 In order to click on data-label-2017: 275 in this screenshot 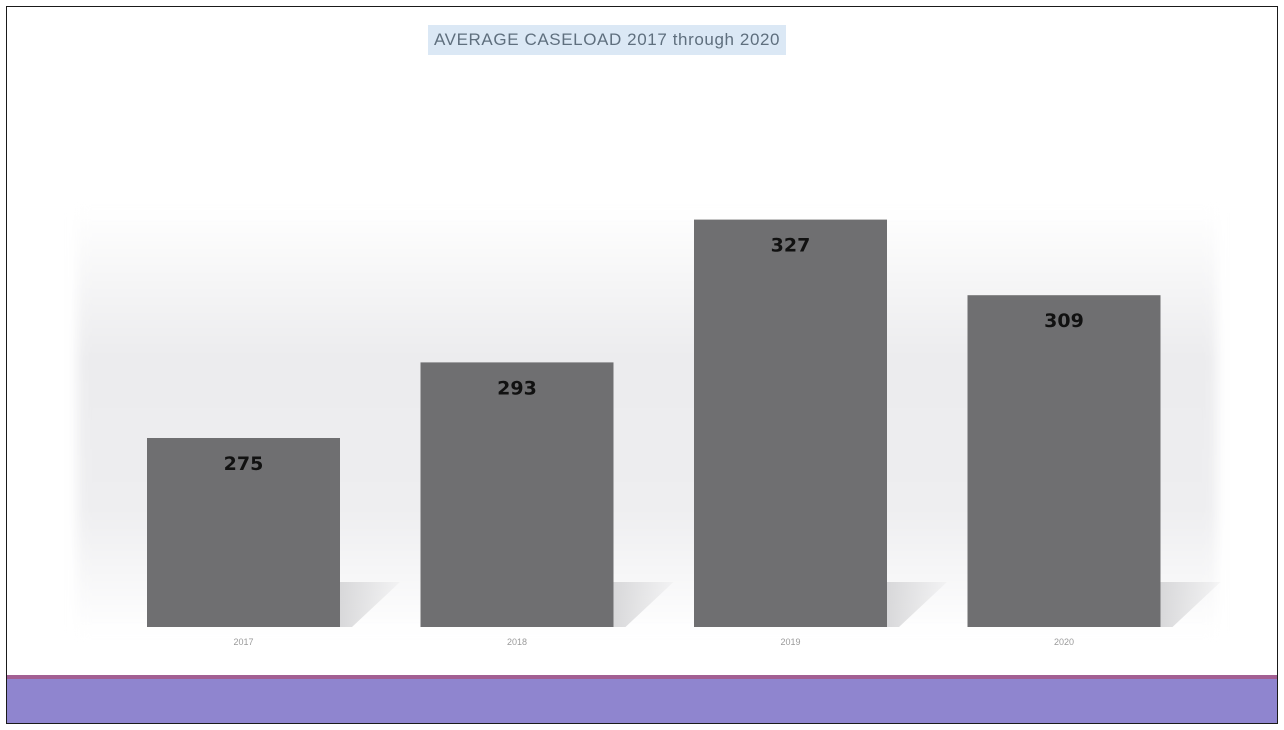, I will do `click(244, 464)`.